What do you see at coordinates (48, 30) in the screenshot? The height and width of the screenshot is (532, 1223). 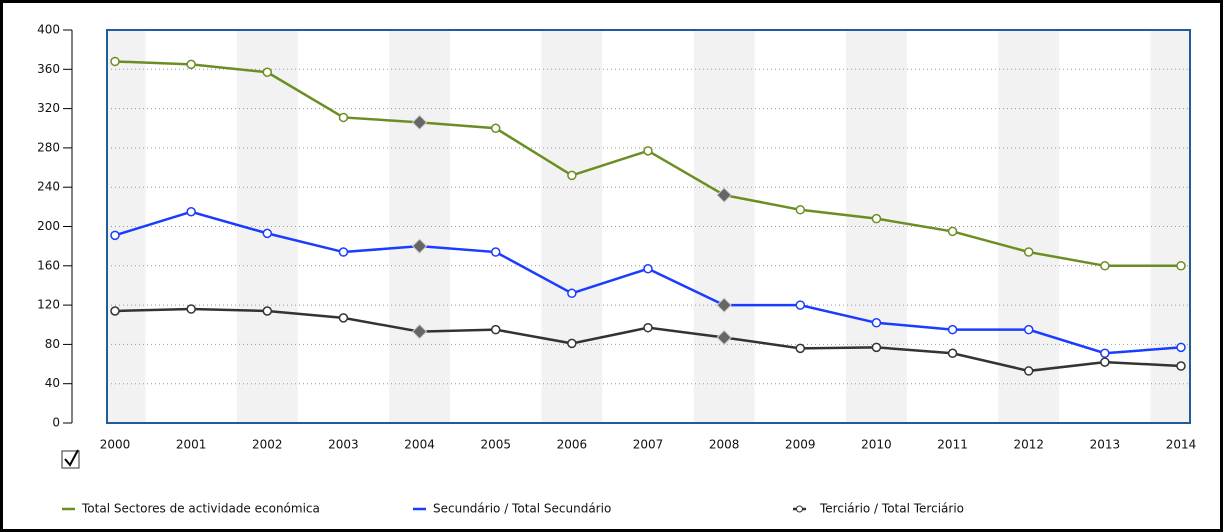 I see `y-tick-label: 400` at bounding box center [48, 30].